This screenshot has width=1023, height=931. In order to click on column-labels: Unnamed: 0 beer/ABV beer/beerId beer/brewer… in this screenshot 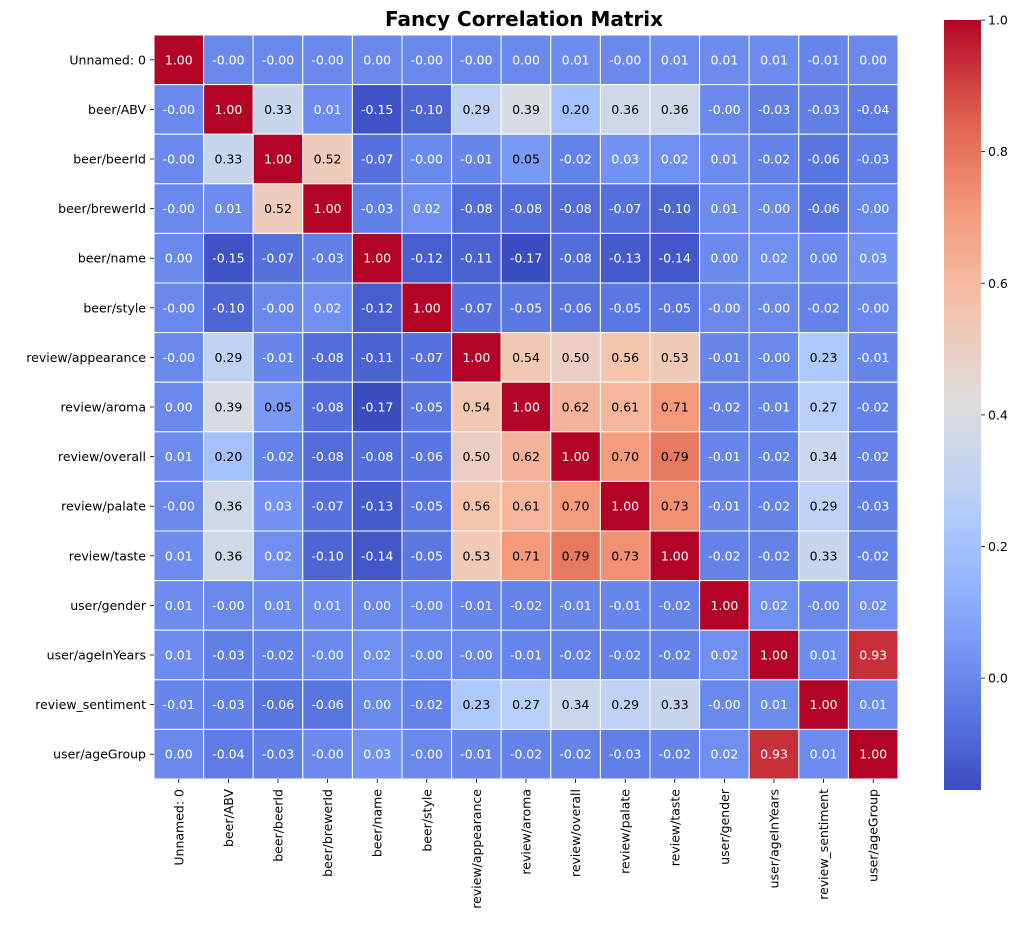, I will do `click(526, 844)`.